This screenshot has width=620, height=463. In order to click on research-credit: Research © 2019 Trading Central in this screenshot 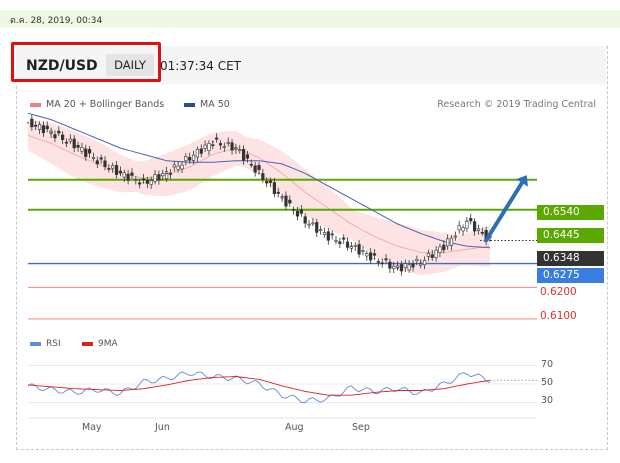, I will do `click(516, 104)`.